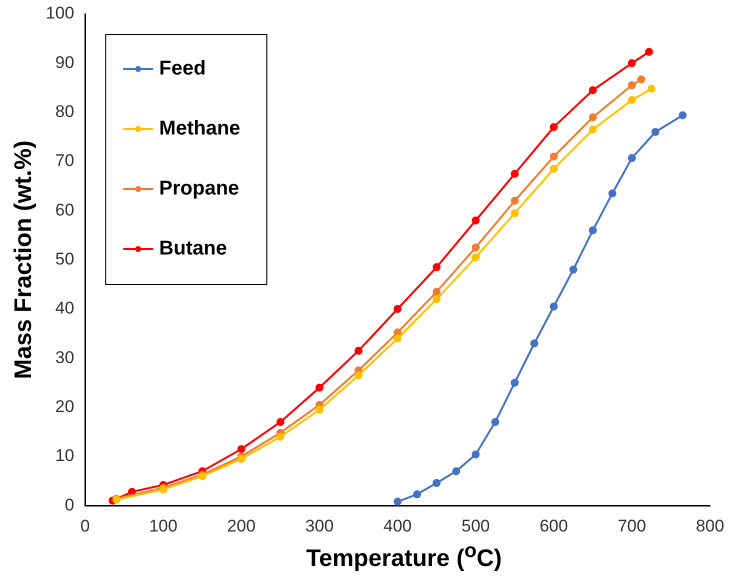 The width and height of the screenshot is (732, 580). What do you see at coordinates (476, 526) in the screenshot?
I see `x-tick-label: 500` at bounding box center [476, 526].